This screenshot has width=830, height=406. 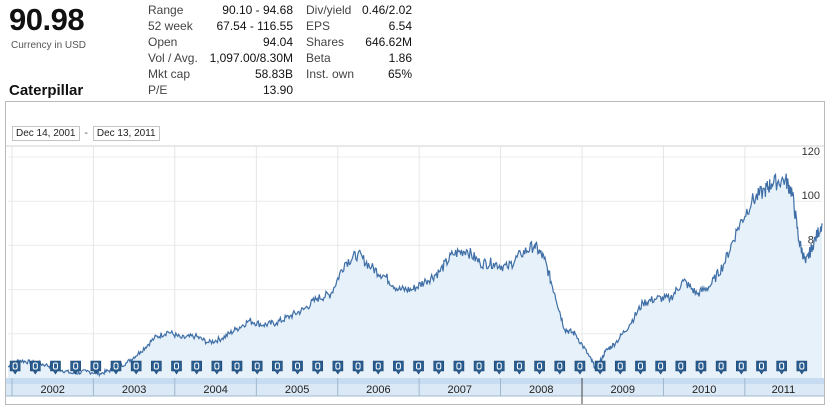 What do you see at coordinates (220, 11) in the screenshot?
I see `stat-row: Range 90.10 - 94.68` at bounding box center [220, 11].